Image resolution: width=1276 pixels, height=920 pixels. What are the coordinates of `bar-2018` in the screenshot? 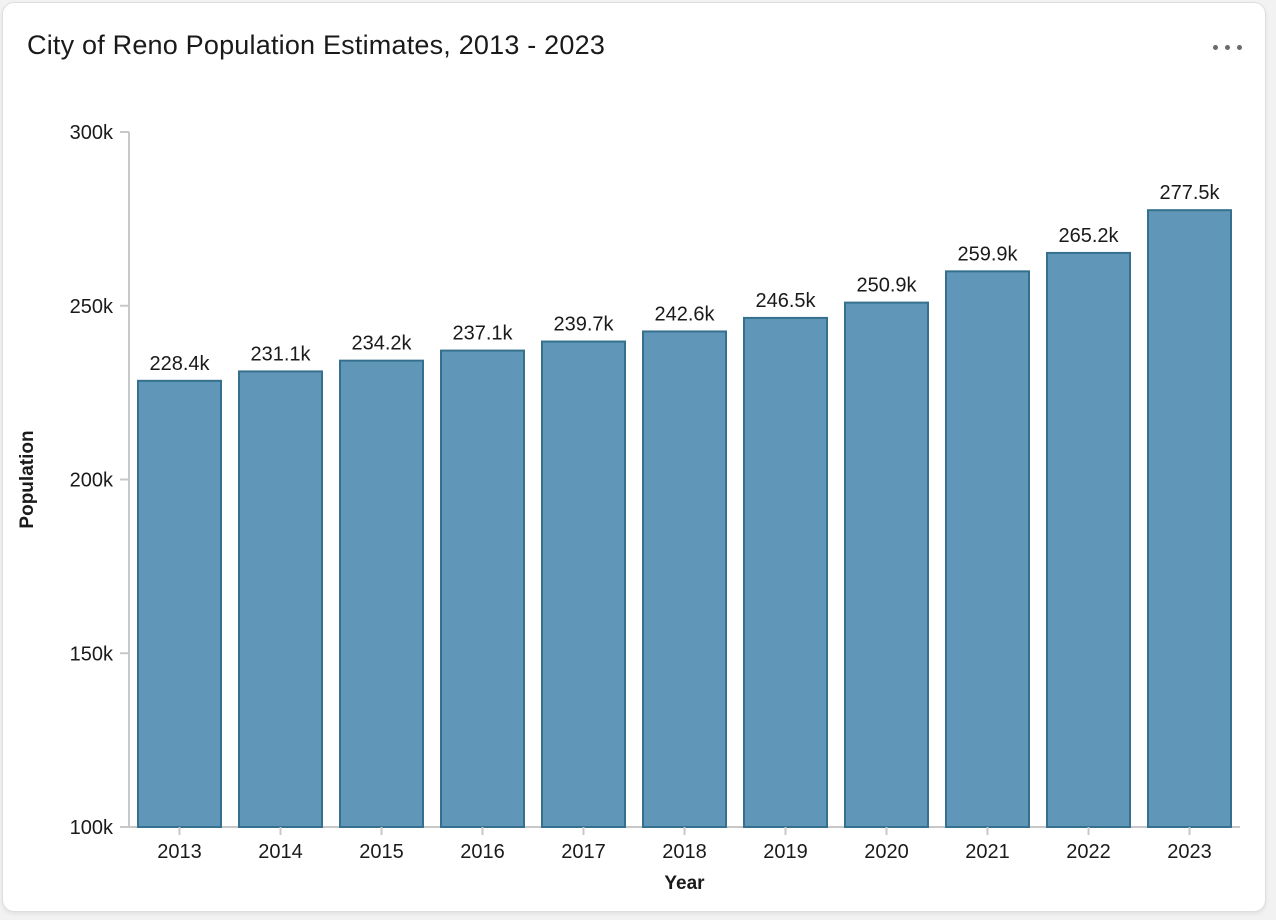 It's located at (684, 579).